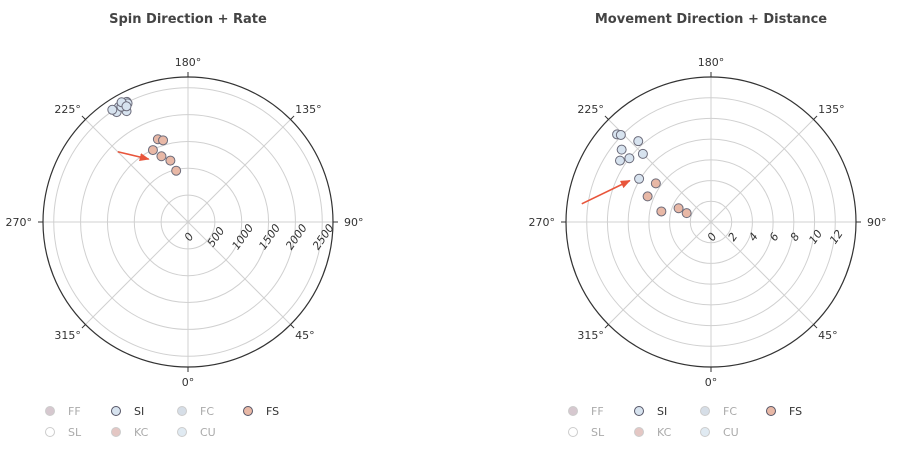  What do you see at coordinates (188, 19) in the screenshot?
I see `chart-title: Spin Direction + Rate` at bounding box center [188, 19].